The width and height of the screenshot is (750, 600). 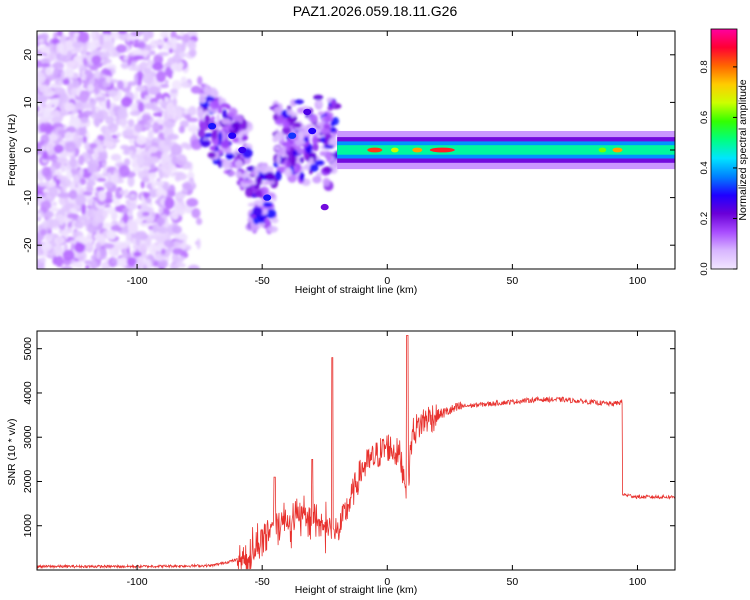 What do you see at coordinates (704, 268) in the screenshot?
I see `colorbar-tick-label: 0.0` at bounding box center [704, 268].